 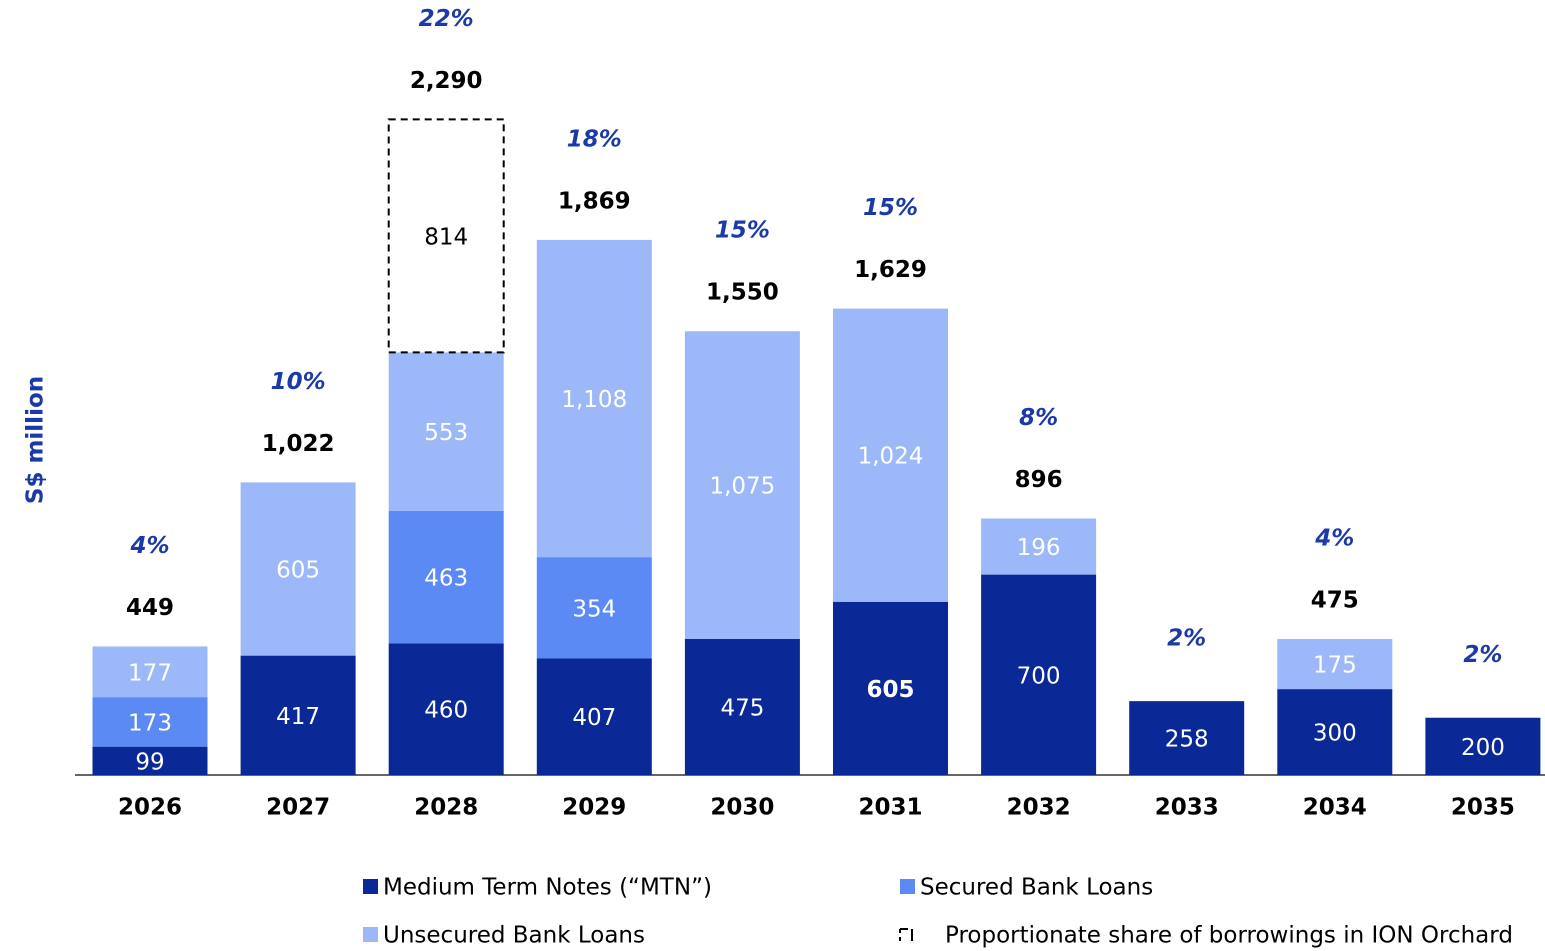 What do you see at coordinates (906, 934) in the screenshot?
I see `legend-icon` at bounding box center [906, 934].